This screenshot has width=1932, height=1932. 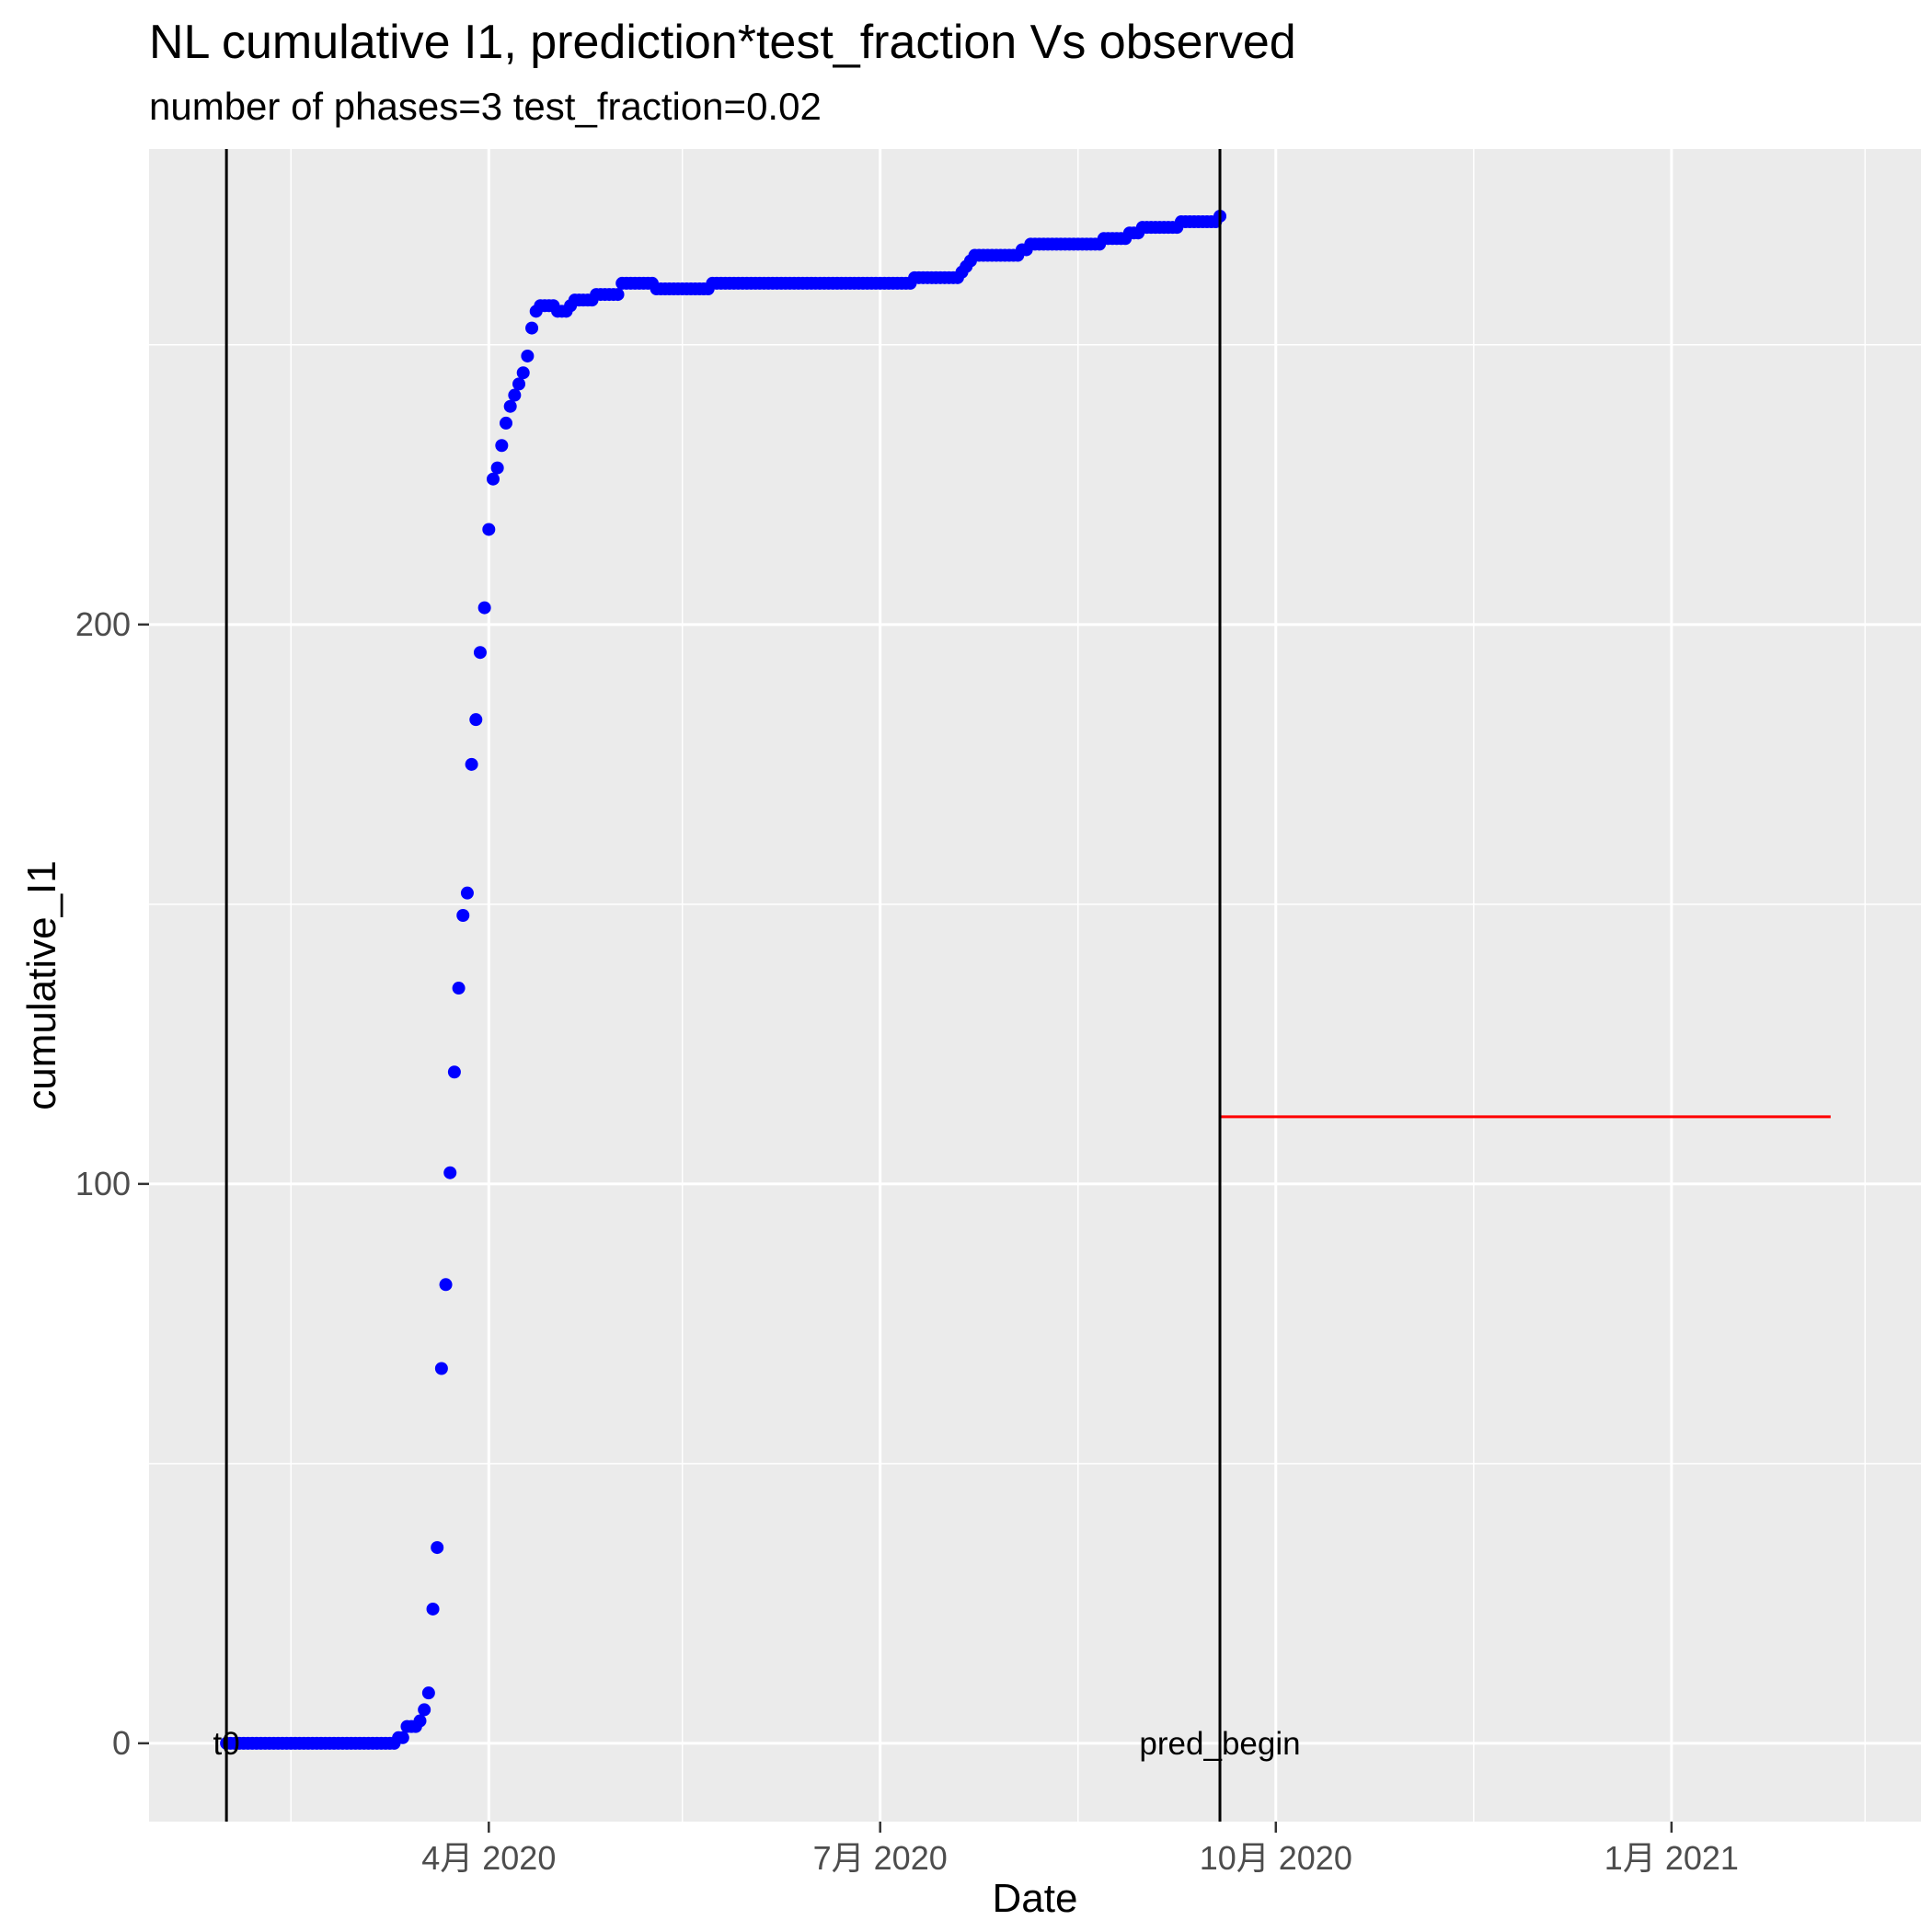 What do you see at coordinates (1035, 1898) in the screenshot?
I see `x-axis-title: Date` at bounding box center [1035, 1898].